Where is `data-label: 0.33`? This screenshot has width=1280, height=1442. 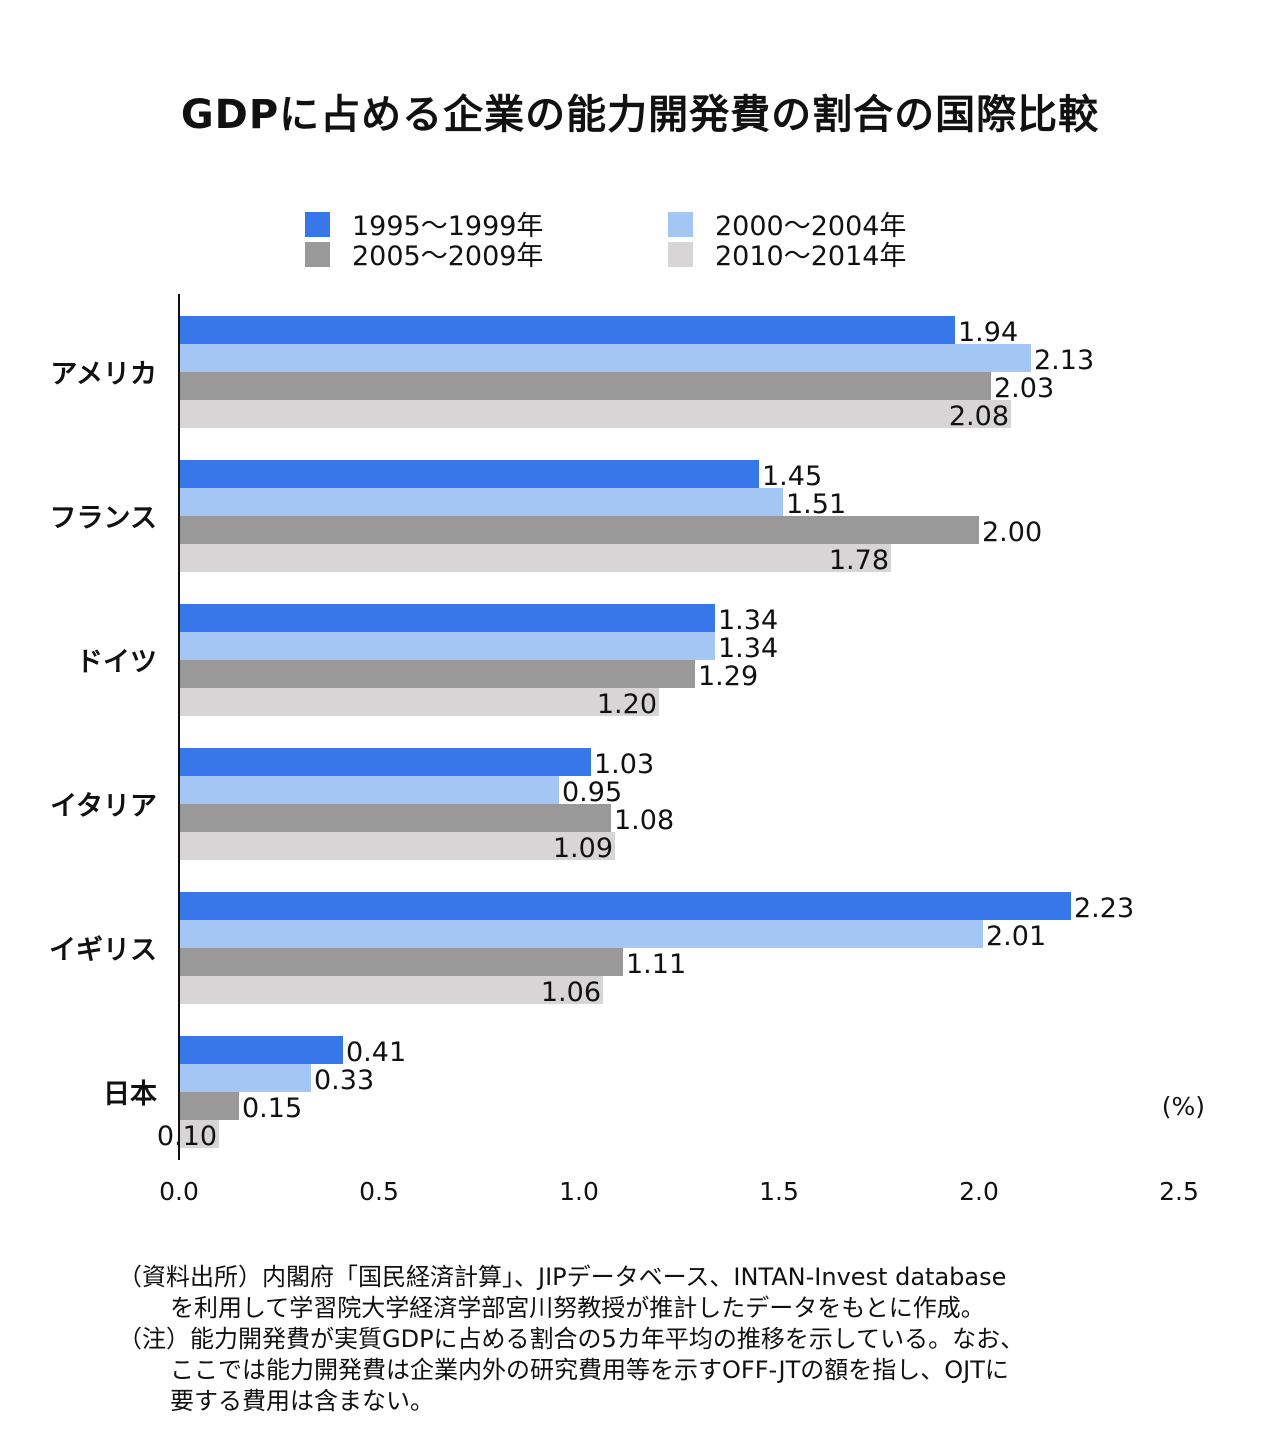
data-label: 0.33 is located at coordinates (344, 1080).